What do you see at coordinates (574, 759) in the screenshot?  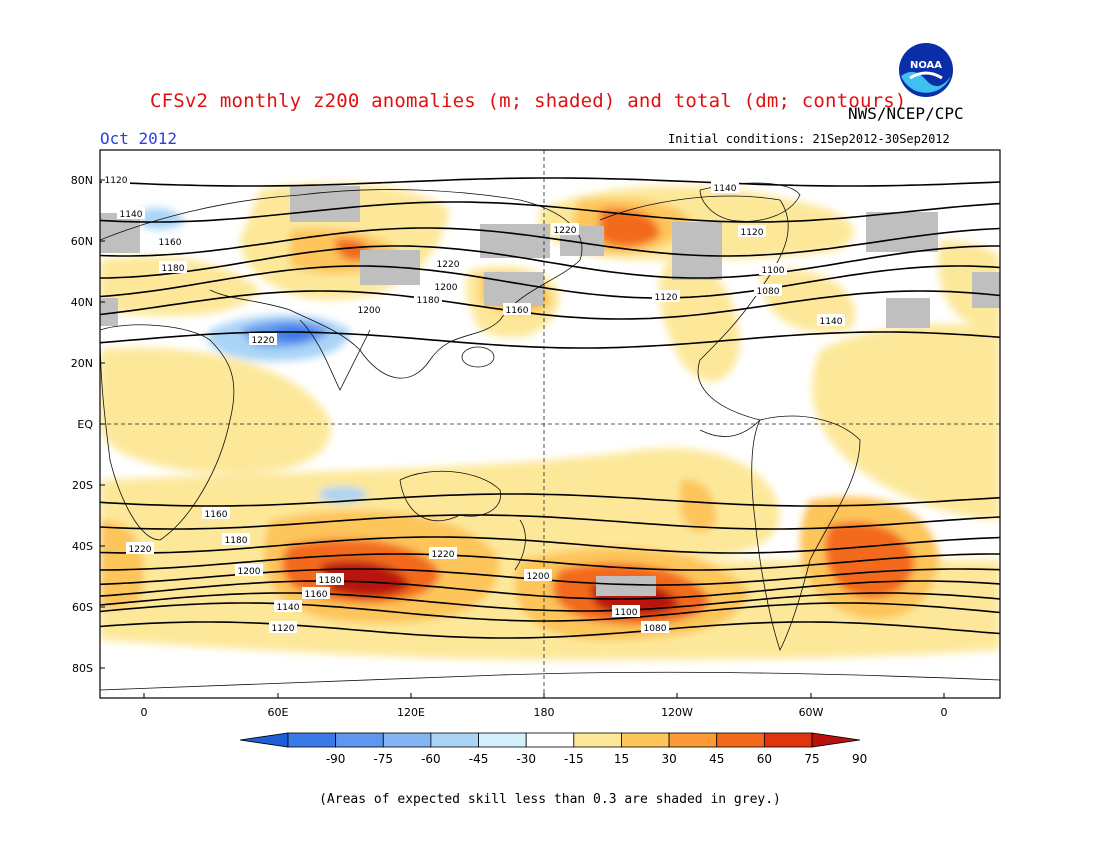 I see `colorbar-label: -15` at bounding box center [574, 759].